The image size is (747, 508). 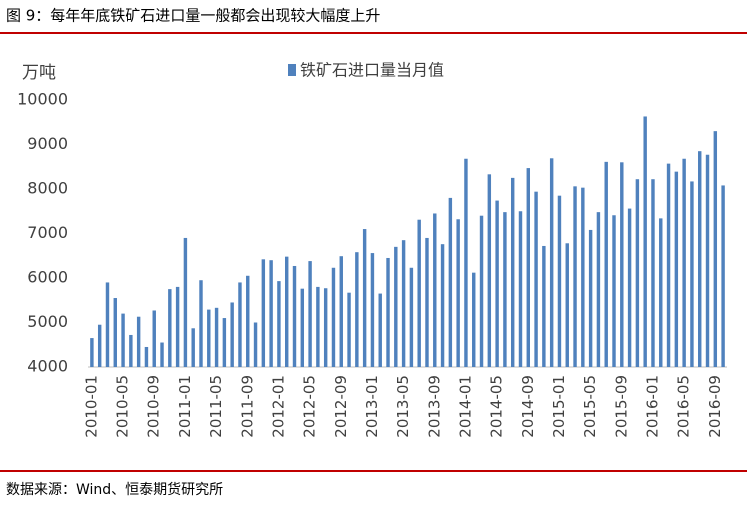 What do you see at coordinates (434, 406) in the screenshot?
I see `x-tick-label: 2013-09` at bounding box center [434, 406].